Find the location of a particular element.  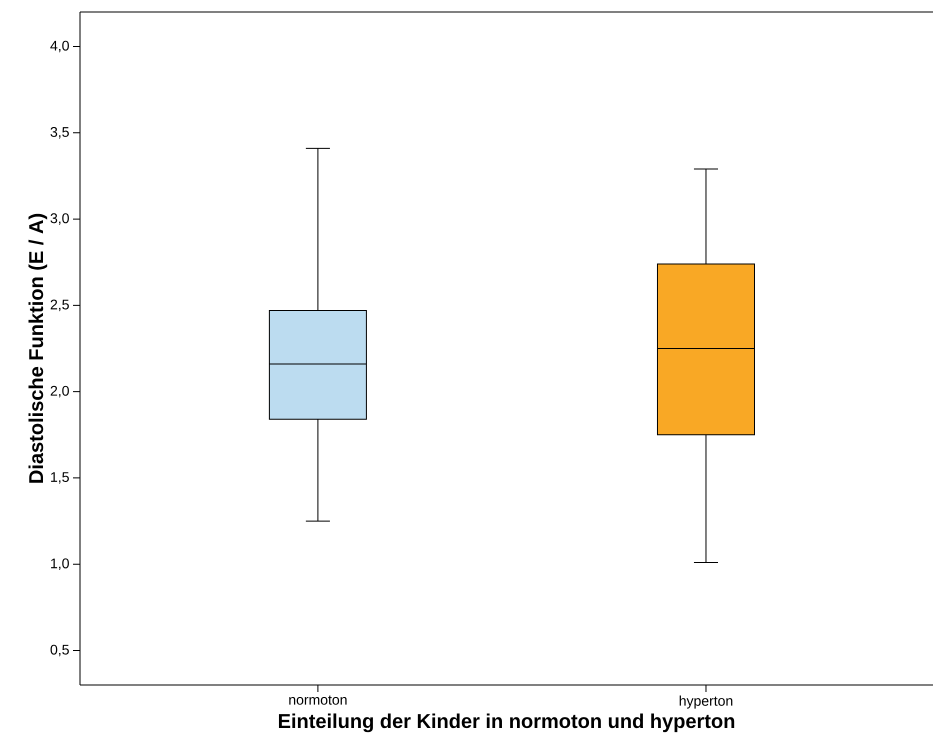

y-tick-label: 3,5 is located at coordinates (59, 133).